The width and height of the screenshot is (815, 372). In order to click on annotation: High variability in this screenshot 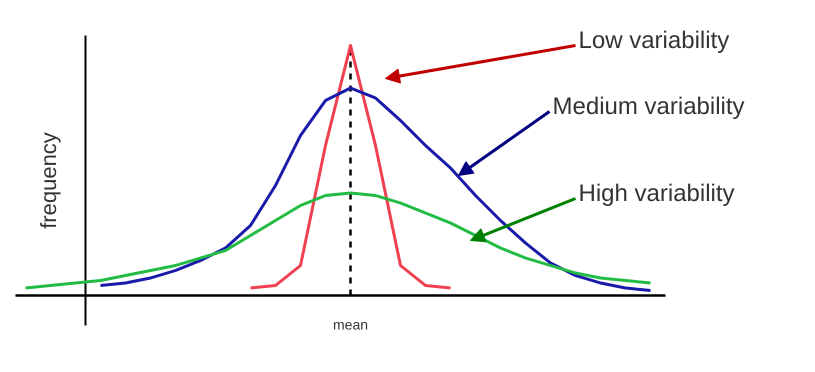, I will do `click(656, 193)`.